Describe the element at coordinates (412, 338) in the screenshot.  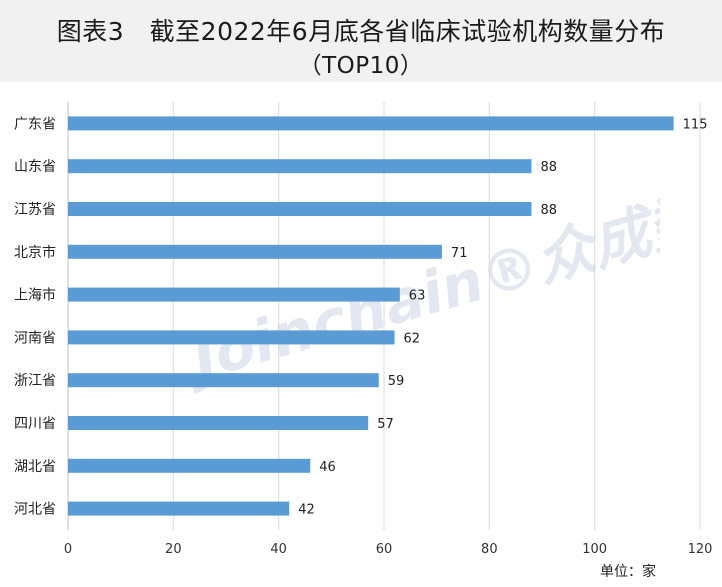
I see `data-label: 62` at that location.